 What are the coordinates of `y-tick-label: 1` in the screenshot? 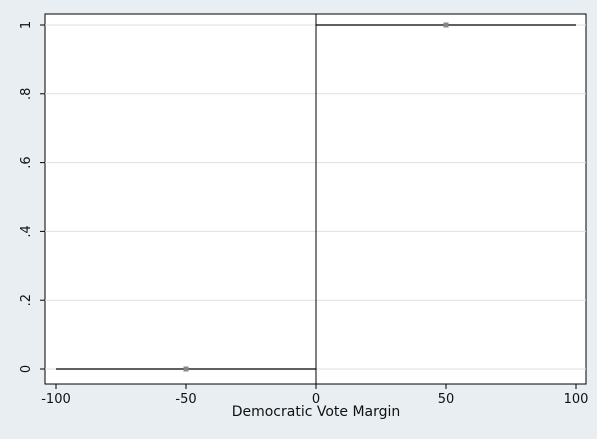 It's located at (26, 25).